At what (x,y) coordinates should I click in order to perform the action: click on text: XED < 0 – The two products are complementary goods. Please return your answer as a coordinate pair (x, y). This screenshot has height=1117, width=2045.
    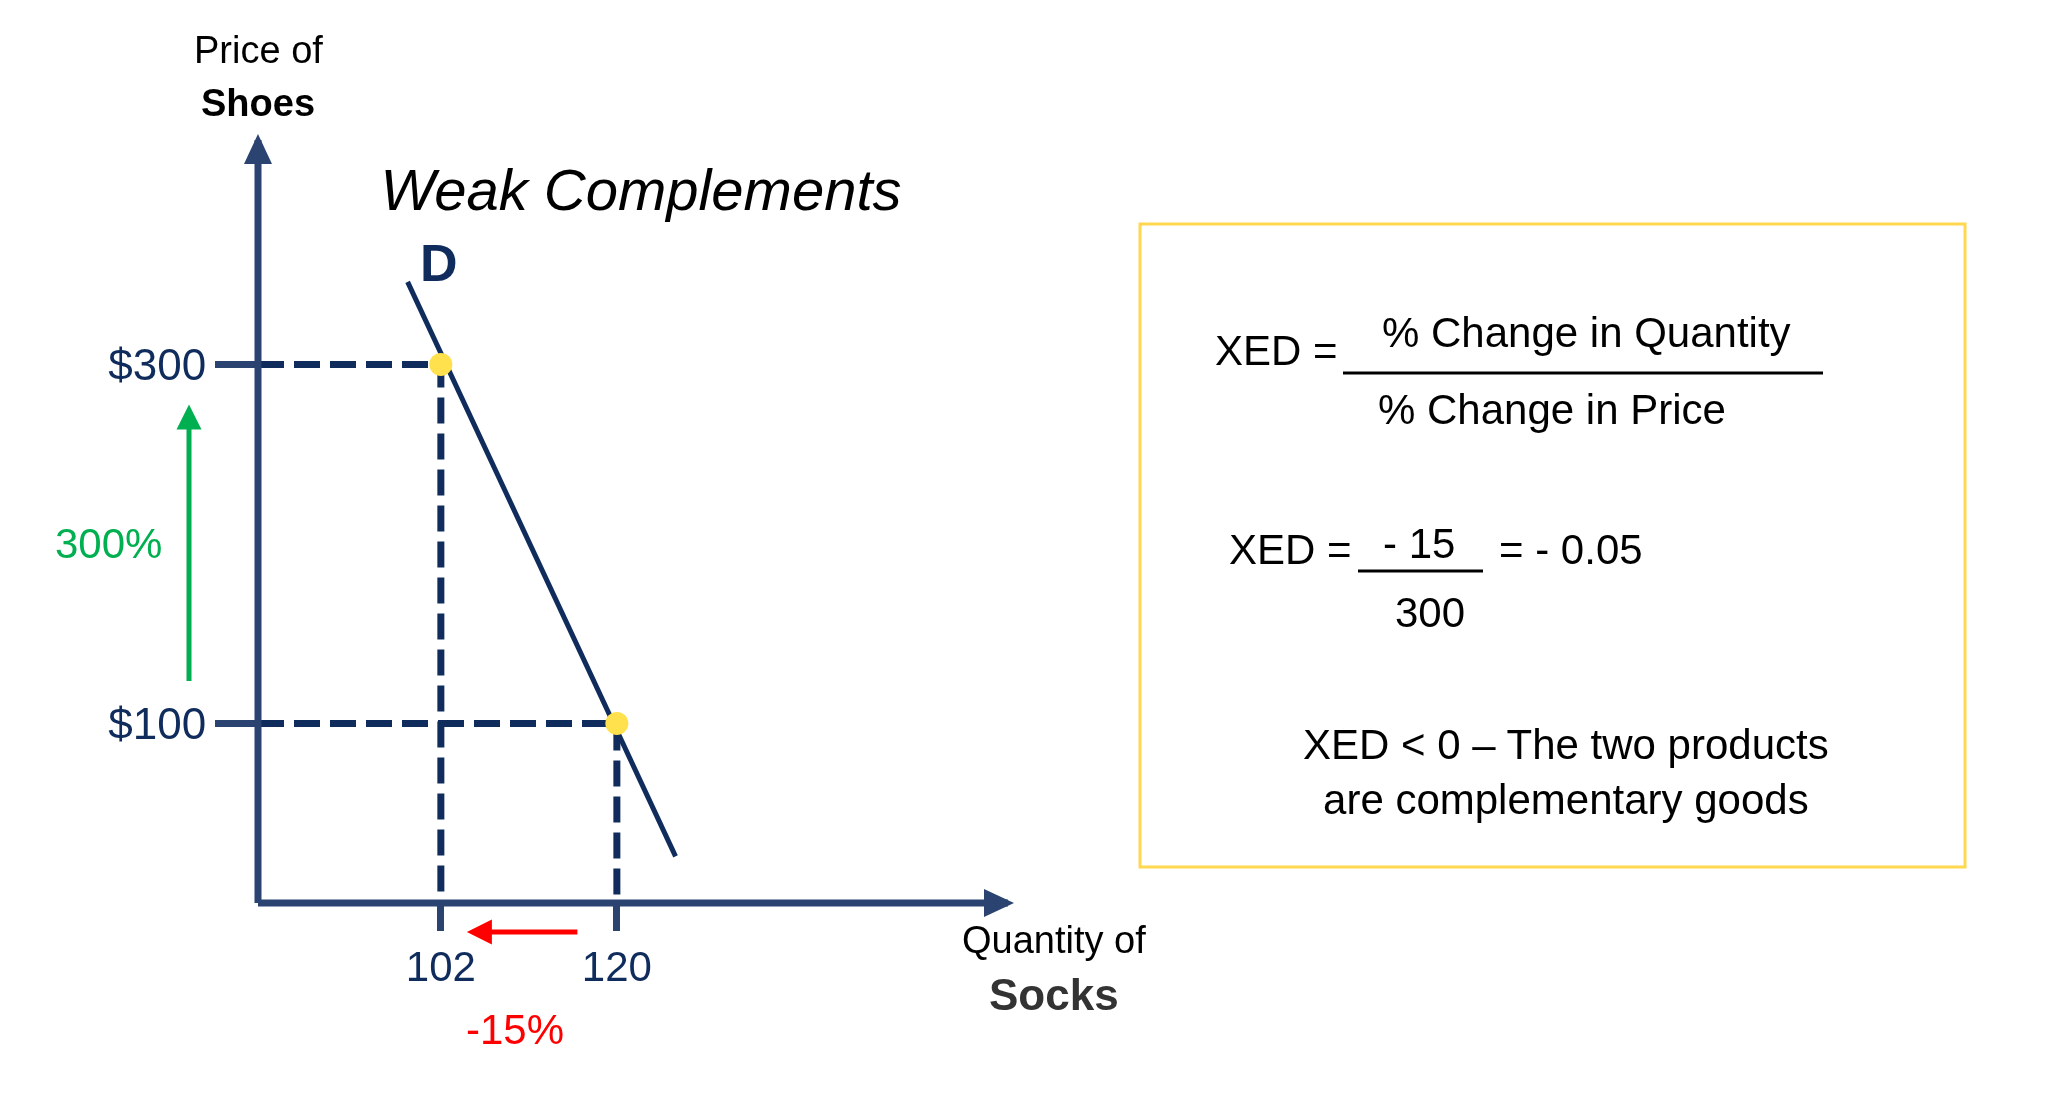
    Looking at the image, I should click on (1566, 772).